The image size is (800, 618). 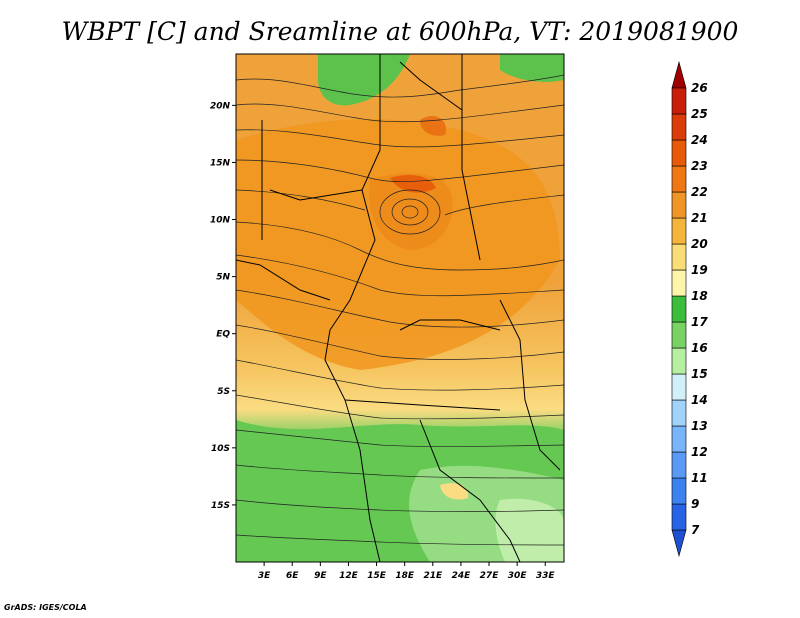 What do you see at coordinates (699, 218) in the screenshot?
I see `colorbar-label: 21` at bounding box center [699, 218].